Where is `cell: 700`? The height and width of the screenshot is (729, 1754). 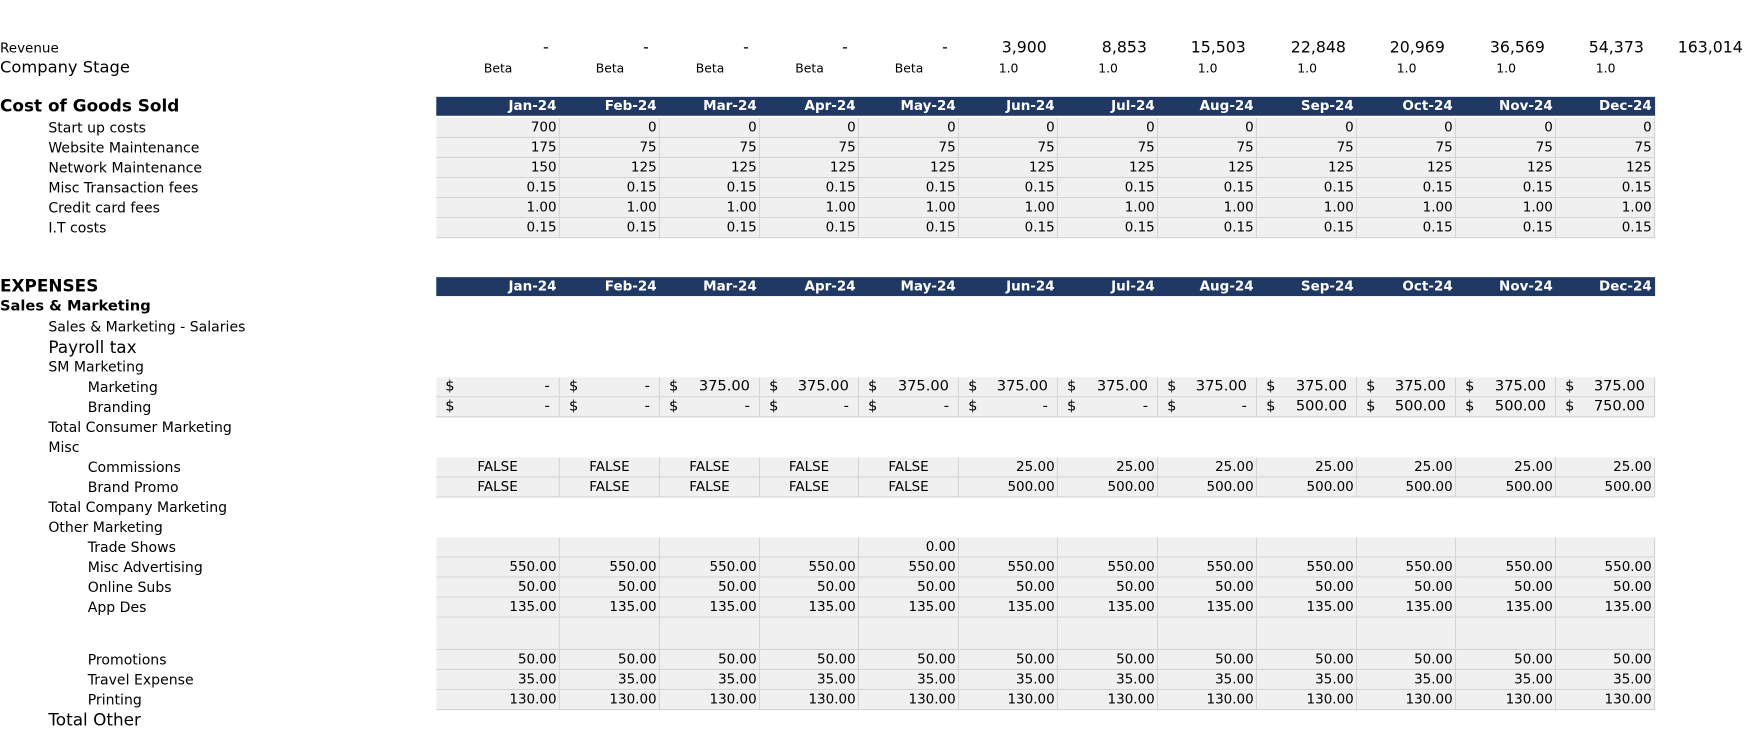
cell: 700 is located at coordinates (498, 128).